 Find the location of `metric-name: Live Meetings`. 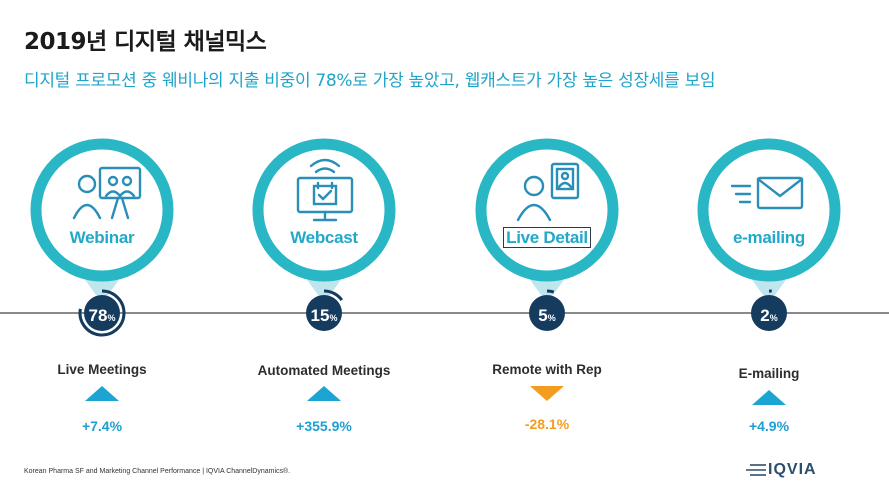

metric-name: Live Meetings is located at coordinates (102, 369).